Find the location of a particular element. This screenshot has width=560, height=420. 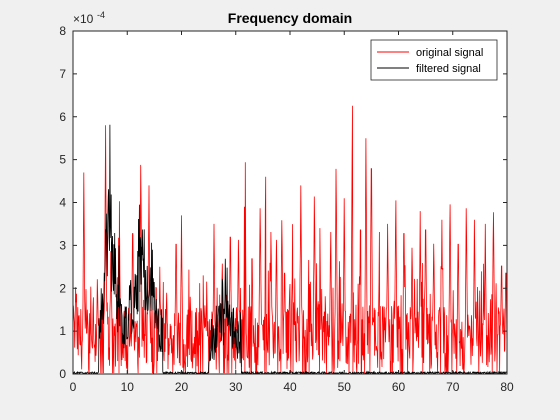

chart-title: Frequency domain is located at coordinates (290, 18).